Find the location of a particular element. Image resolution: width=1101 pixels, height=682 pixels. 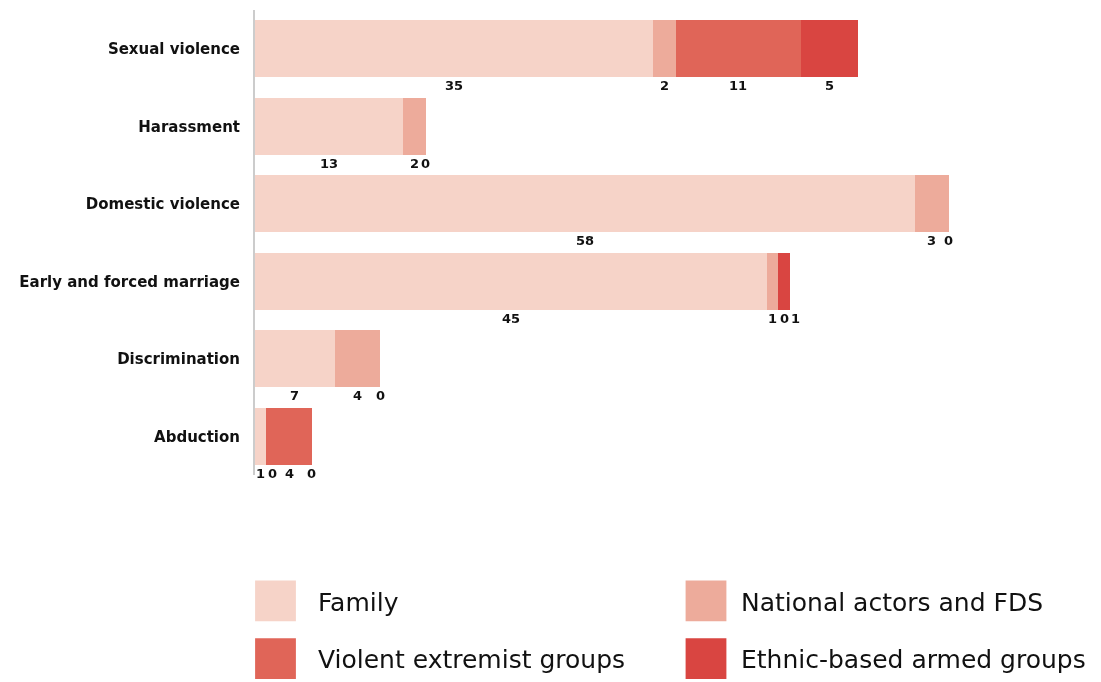

y-tick-label: Abduction is located at coordinates (197, 436).